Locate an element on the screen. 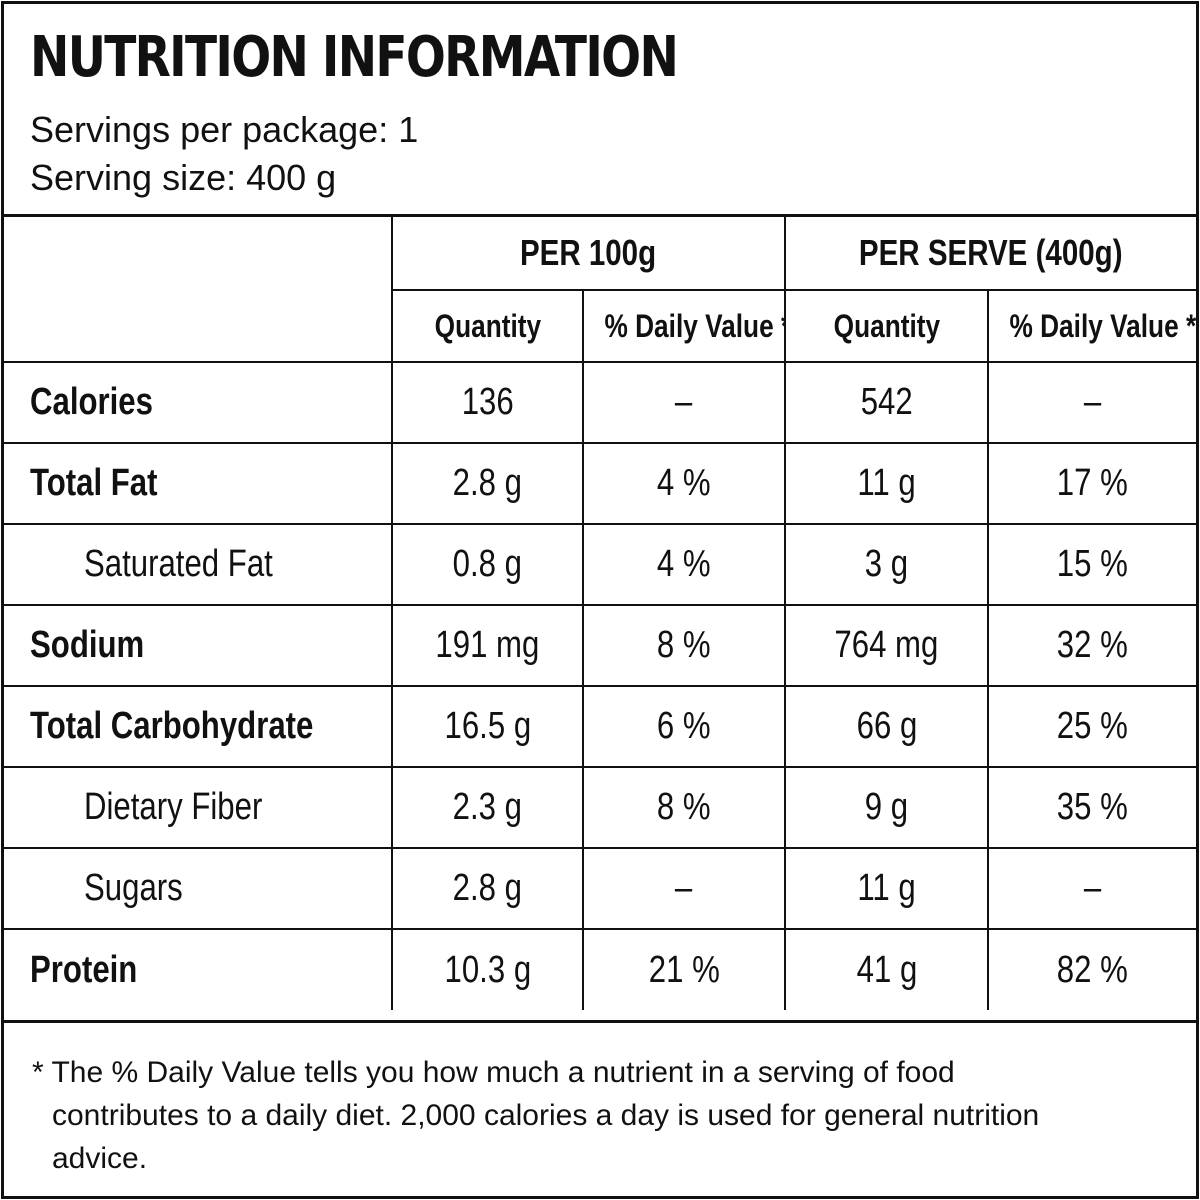 This screenshot has width=1200, height=1200. table-row: Total Fat 2.8 g 4 % 11 g 17 % is located at coordinates (600, 483).